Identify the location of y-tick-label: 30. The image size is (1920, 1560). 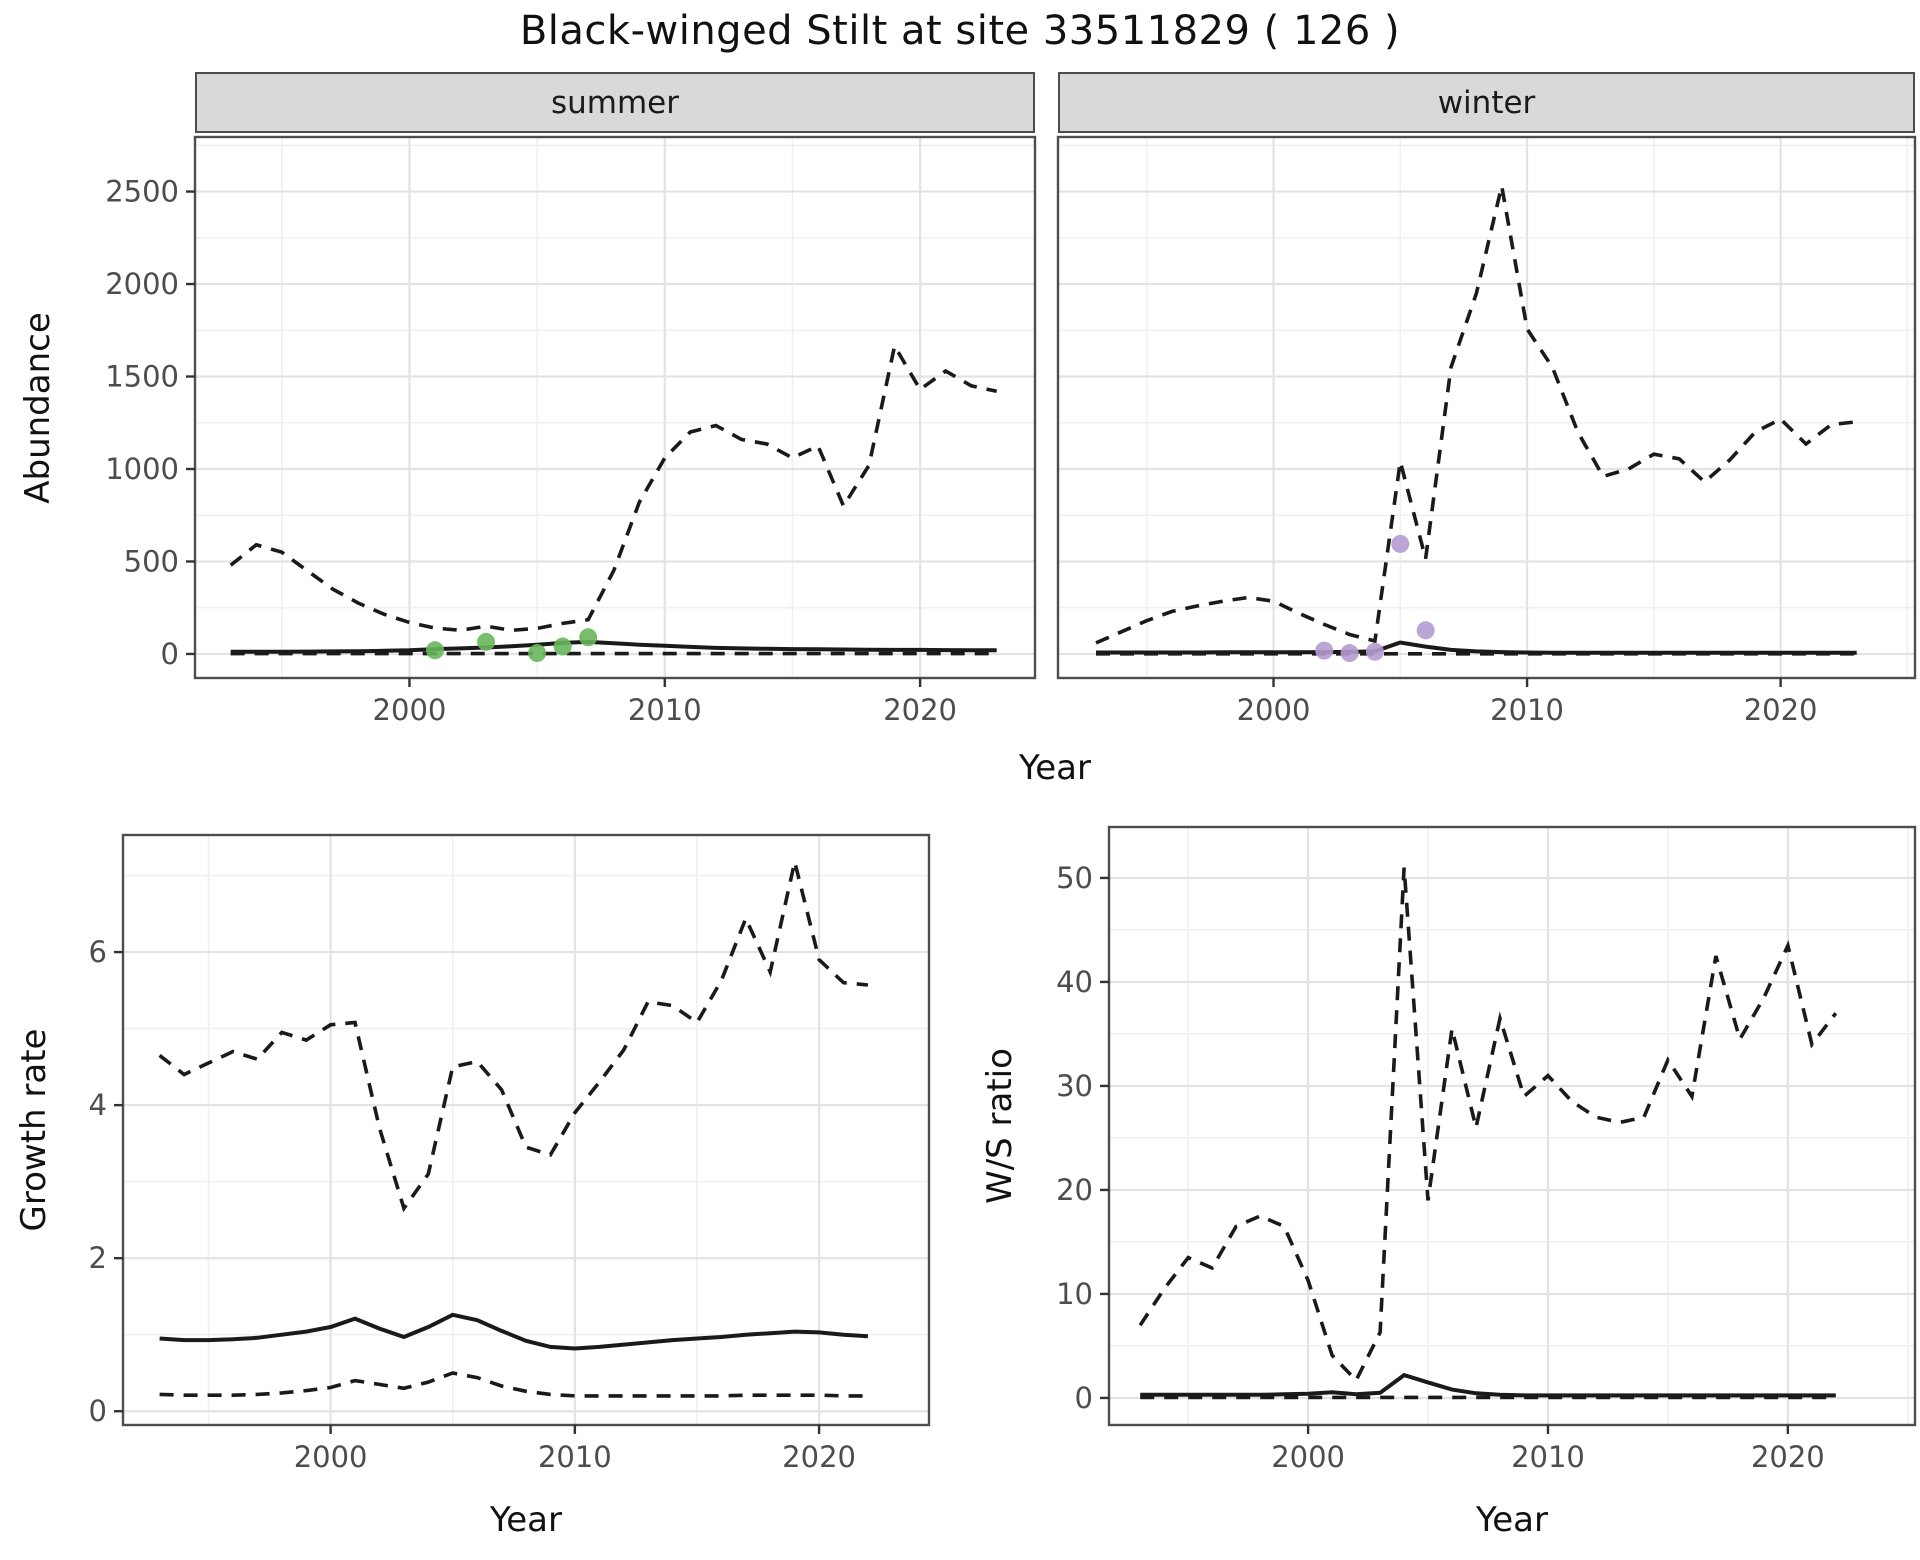
(1074, 1086).